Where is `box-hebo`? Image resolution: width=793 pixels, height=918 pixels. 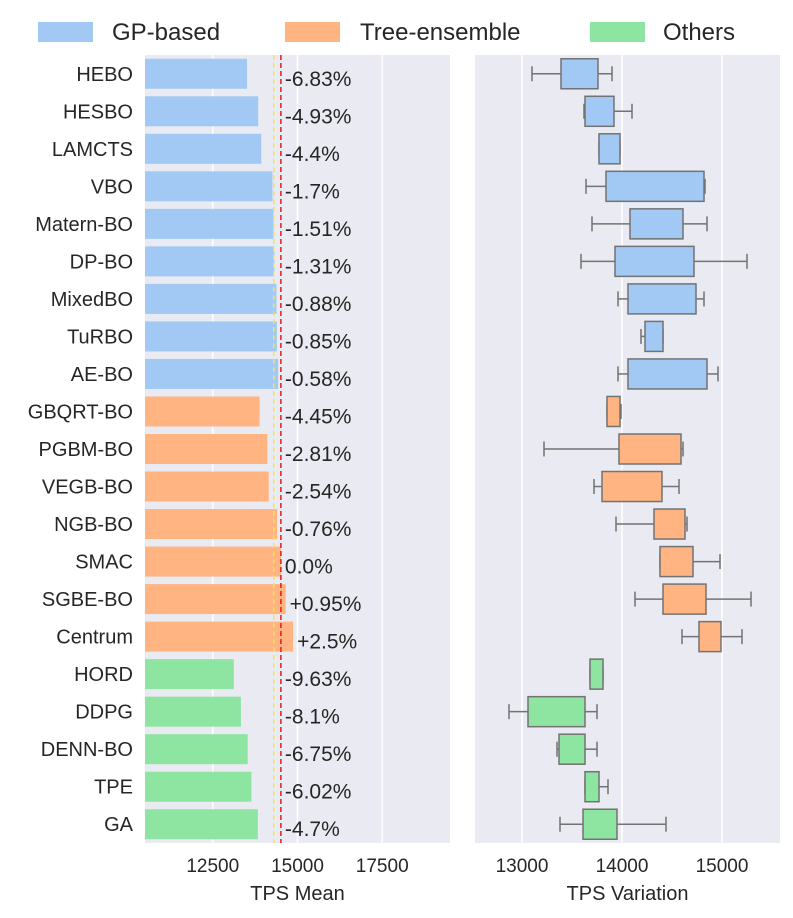 box-hebo is located at coordinates (572, 74).